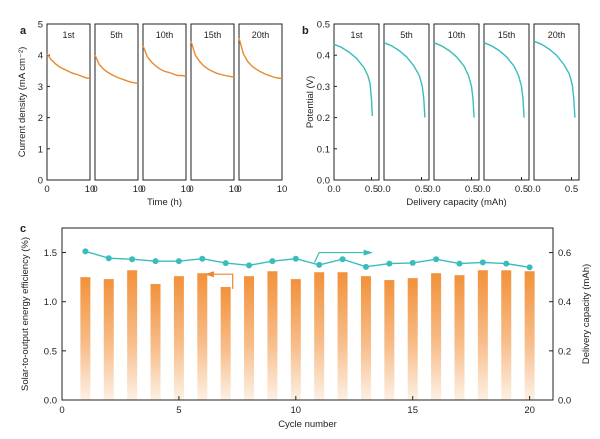 Image resolution: width=600 pixels, height=439 pixels. Describe the element at coordinates (305, 31) in the screenshot. I see `panel-label-b: b` at that location.